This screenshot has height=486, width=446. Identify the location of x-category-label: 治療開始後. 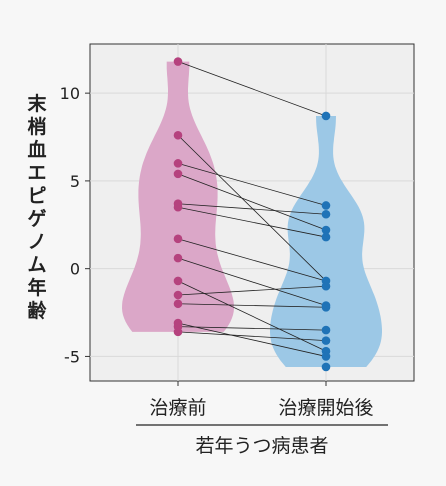
(325, 408).